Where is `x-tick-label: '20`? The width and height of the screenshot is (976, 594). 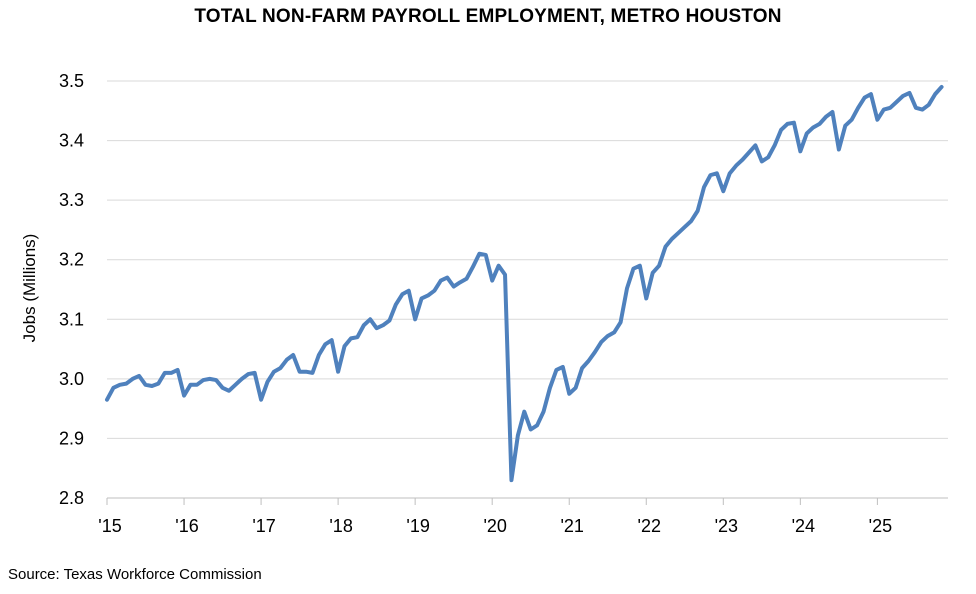 x-tick-label: '20 is located at coordinates (494, 526).